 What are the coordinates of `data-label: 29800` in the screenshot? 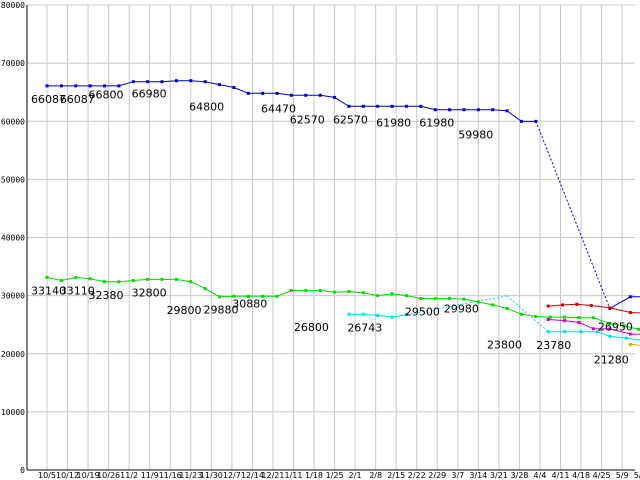 It's located at (184, 310).